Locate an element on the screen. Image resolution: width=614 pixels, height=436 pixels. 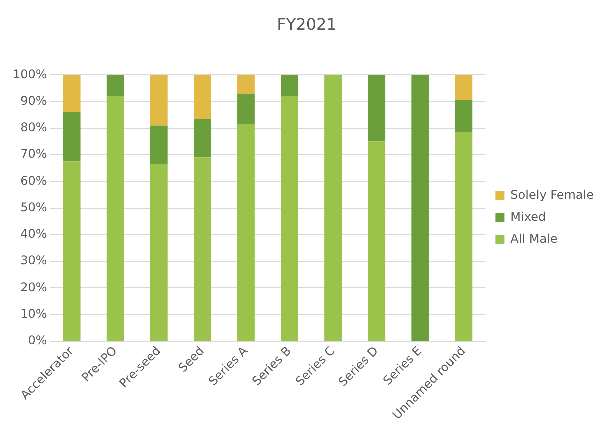
y-tick-label: 100% is located at coordinates (30, 74).